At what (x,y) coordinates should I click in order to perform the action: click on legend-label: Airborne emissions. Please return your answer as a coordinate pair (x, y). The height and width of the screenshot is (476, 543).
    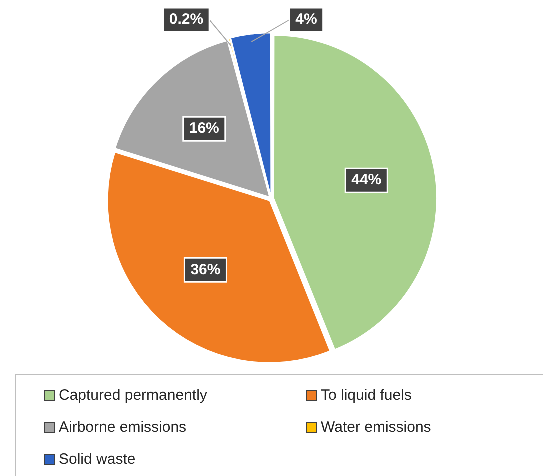
    Looking at the image, I should click on (123, 427).